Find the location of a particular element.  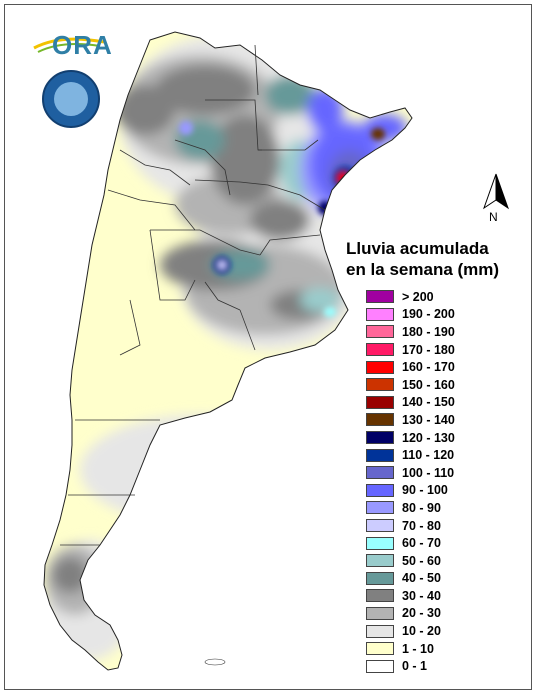

legend-label: 180 - 190 is located at coordinates (428, 331).